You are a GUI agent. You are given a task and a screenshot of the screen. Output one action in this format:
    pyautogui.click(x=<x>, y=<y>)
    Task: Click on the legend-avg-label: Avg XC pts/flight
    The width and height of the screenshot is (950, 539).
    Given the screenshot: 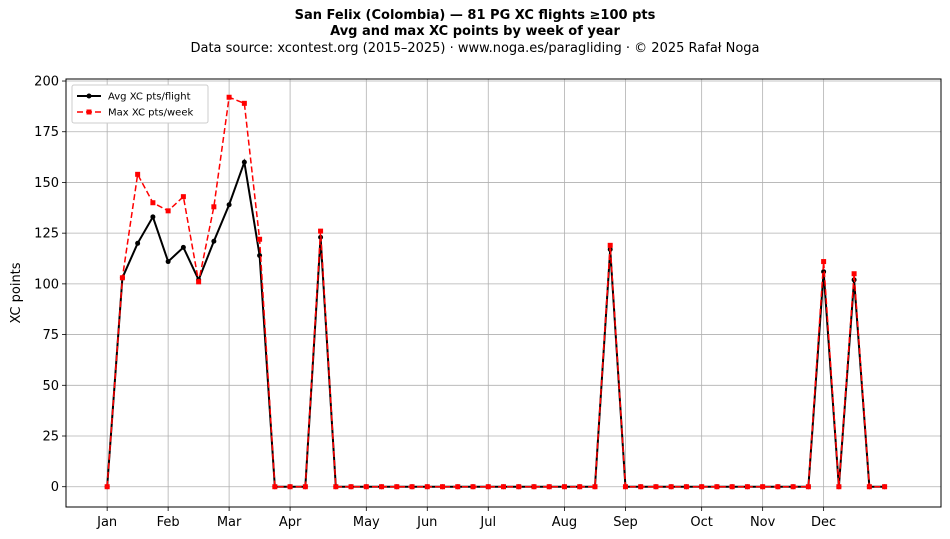 What is the action you would take?
    pyautogui.click(x=149, y=97)
    